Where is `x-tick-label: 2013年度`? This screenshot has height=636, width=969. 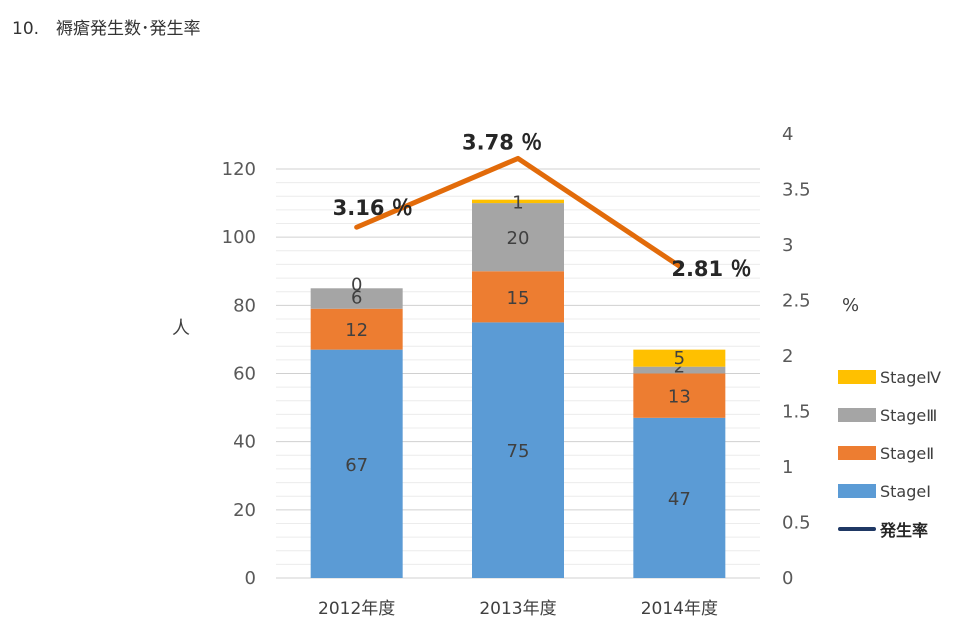
x-tick-label: 2013年度 is located at coordinates (517, 609).